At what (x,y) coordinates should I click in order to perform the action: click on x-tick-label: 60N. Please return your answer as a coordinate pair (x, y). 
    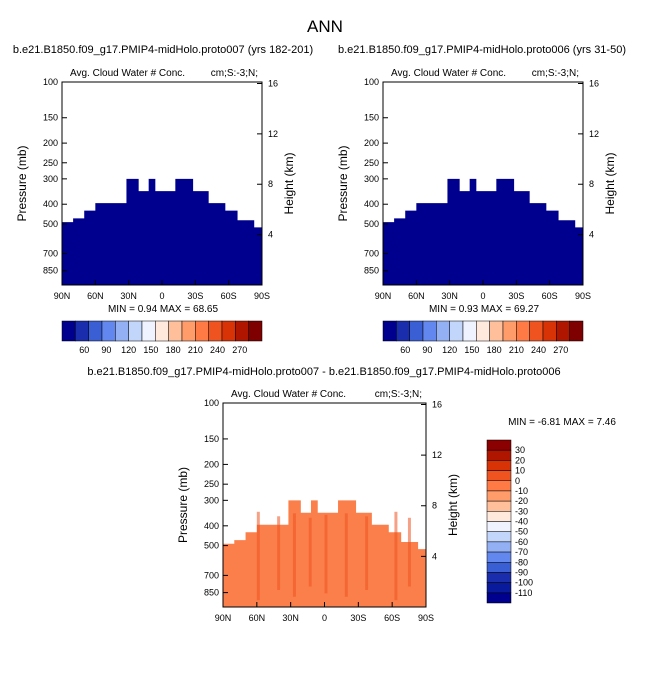
    Looking at the image, I should click on (95, 296).